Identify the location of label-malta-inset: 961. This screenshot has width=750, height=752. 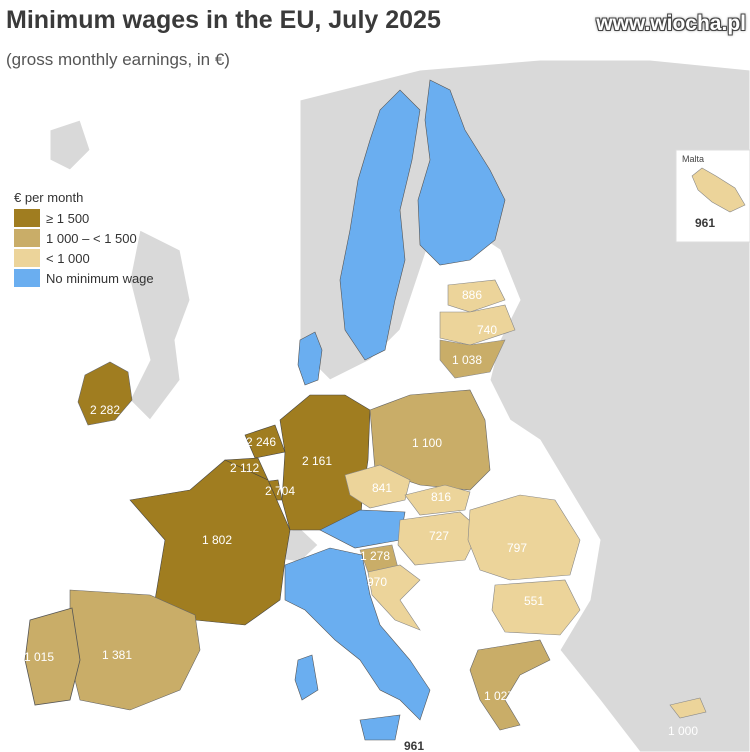
(705, 223).